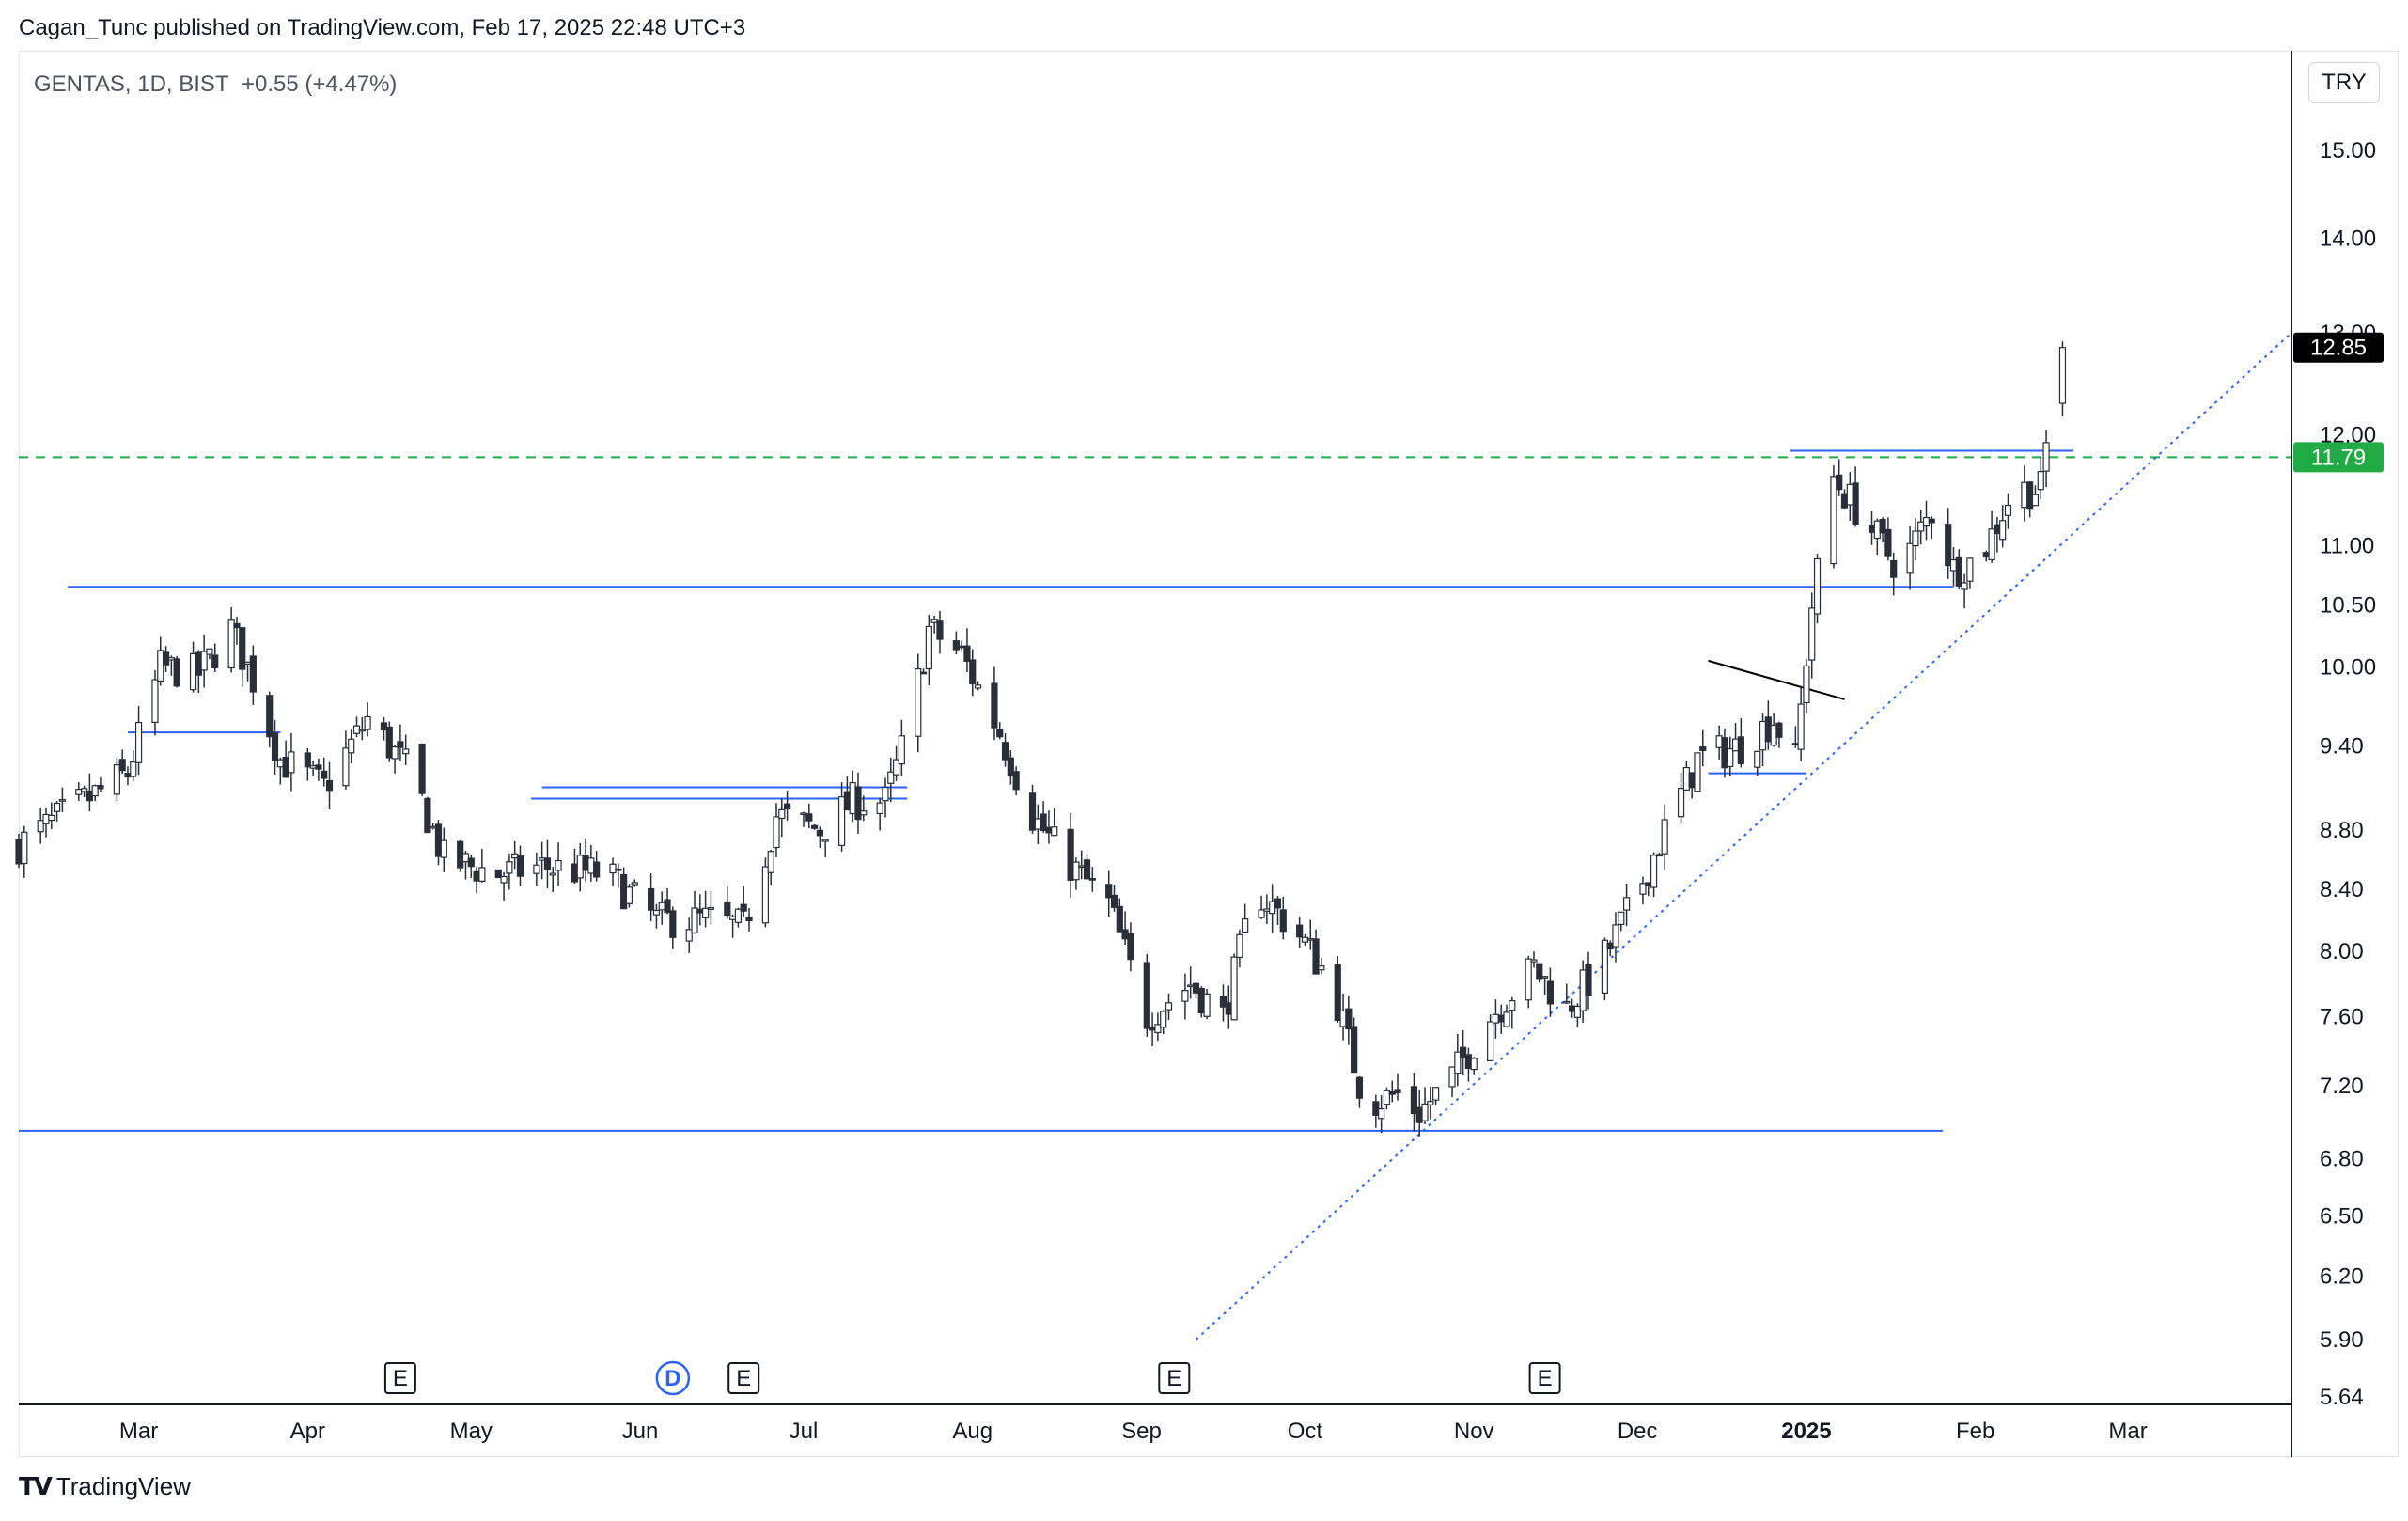 Image resolution: width=2408 pixels, height=1521 pixels. I want to click on time-tick-label: Aug, so click(972, 1431).